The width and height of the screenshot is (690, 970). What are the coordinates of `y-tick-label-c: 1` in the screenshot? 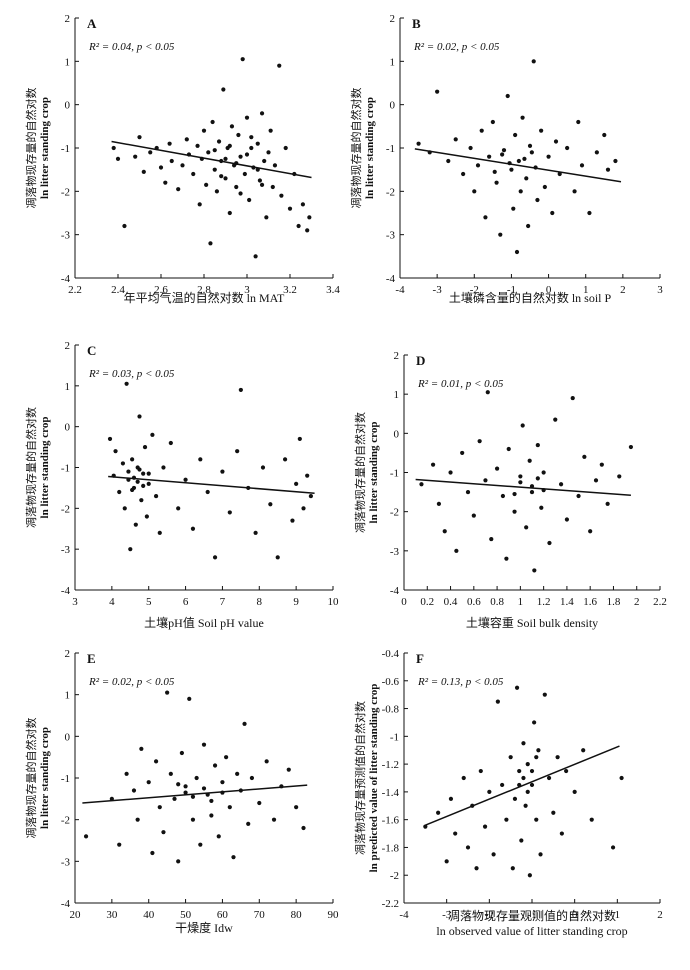 It's located at (68, 387).